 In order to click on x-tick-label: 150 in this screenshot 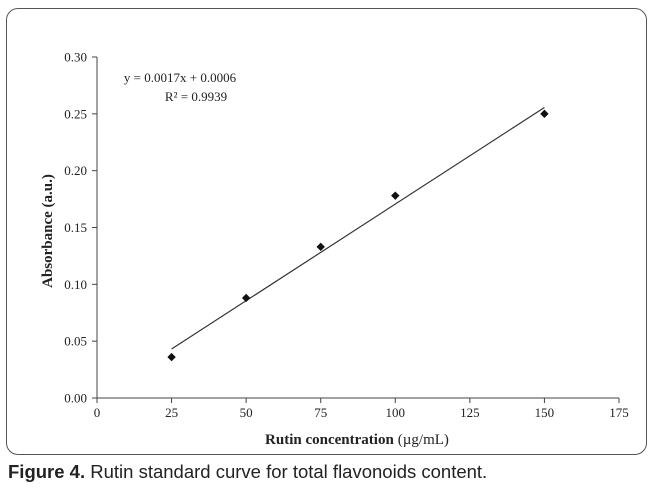, I will do `click(545, 412)`.